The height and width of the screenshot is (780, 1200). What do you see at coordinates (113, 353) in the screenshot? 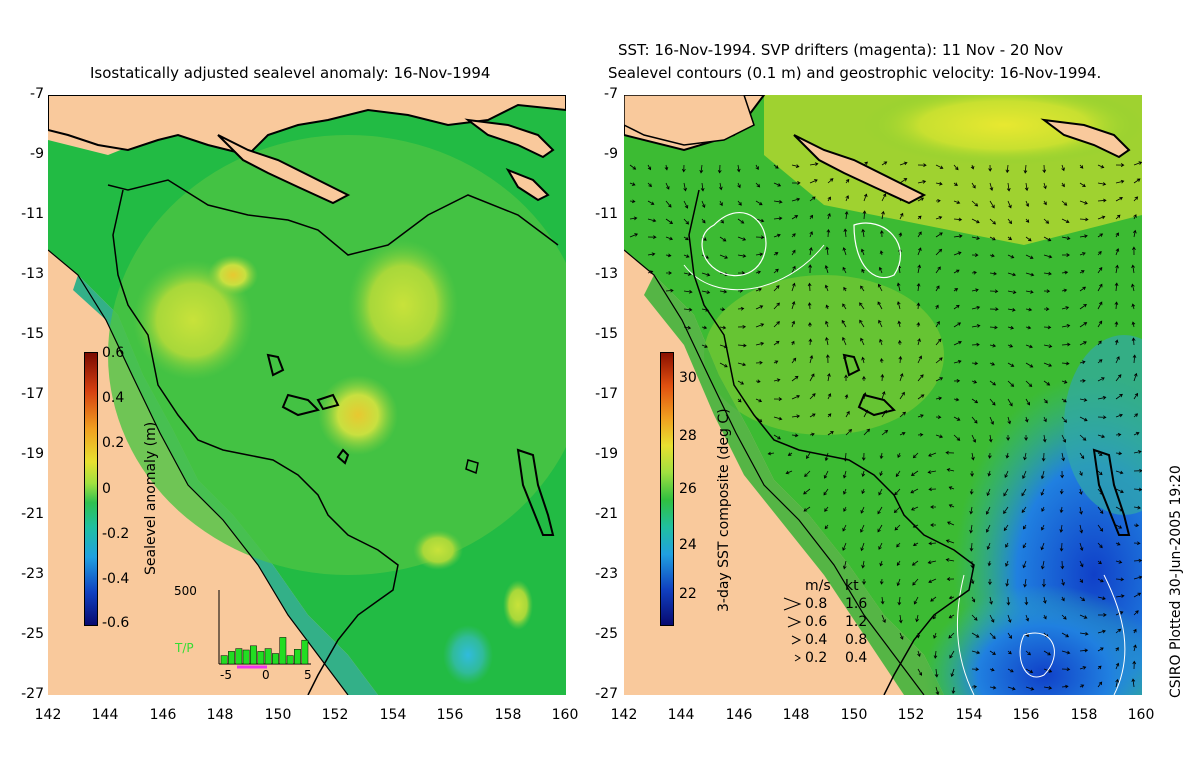
I see `colorbar-tick: 0.6` at bounding box center [113, 353].